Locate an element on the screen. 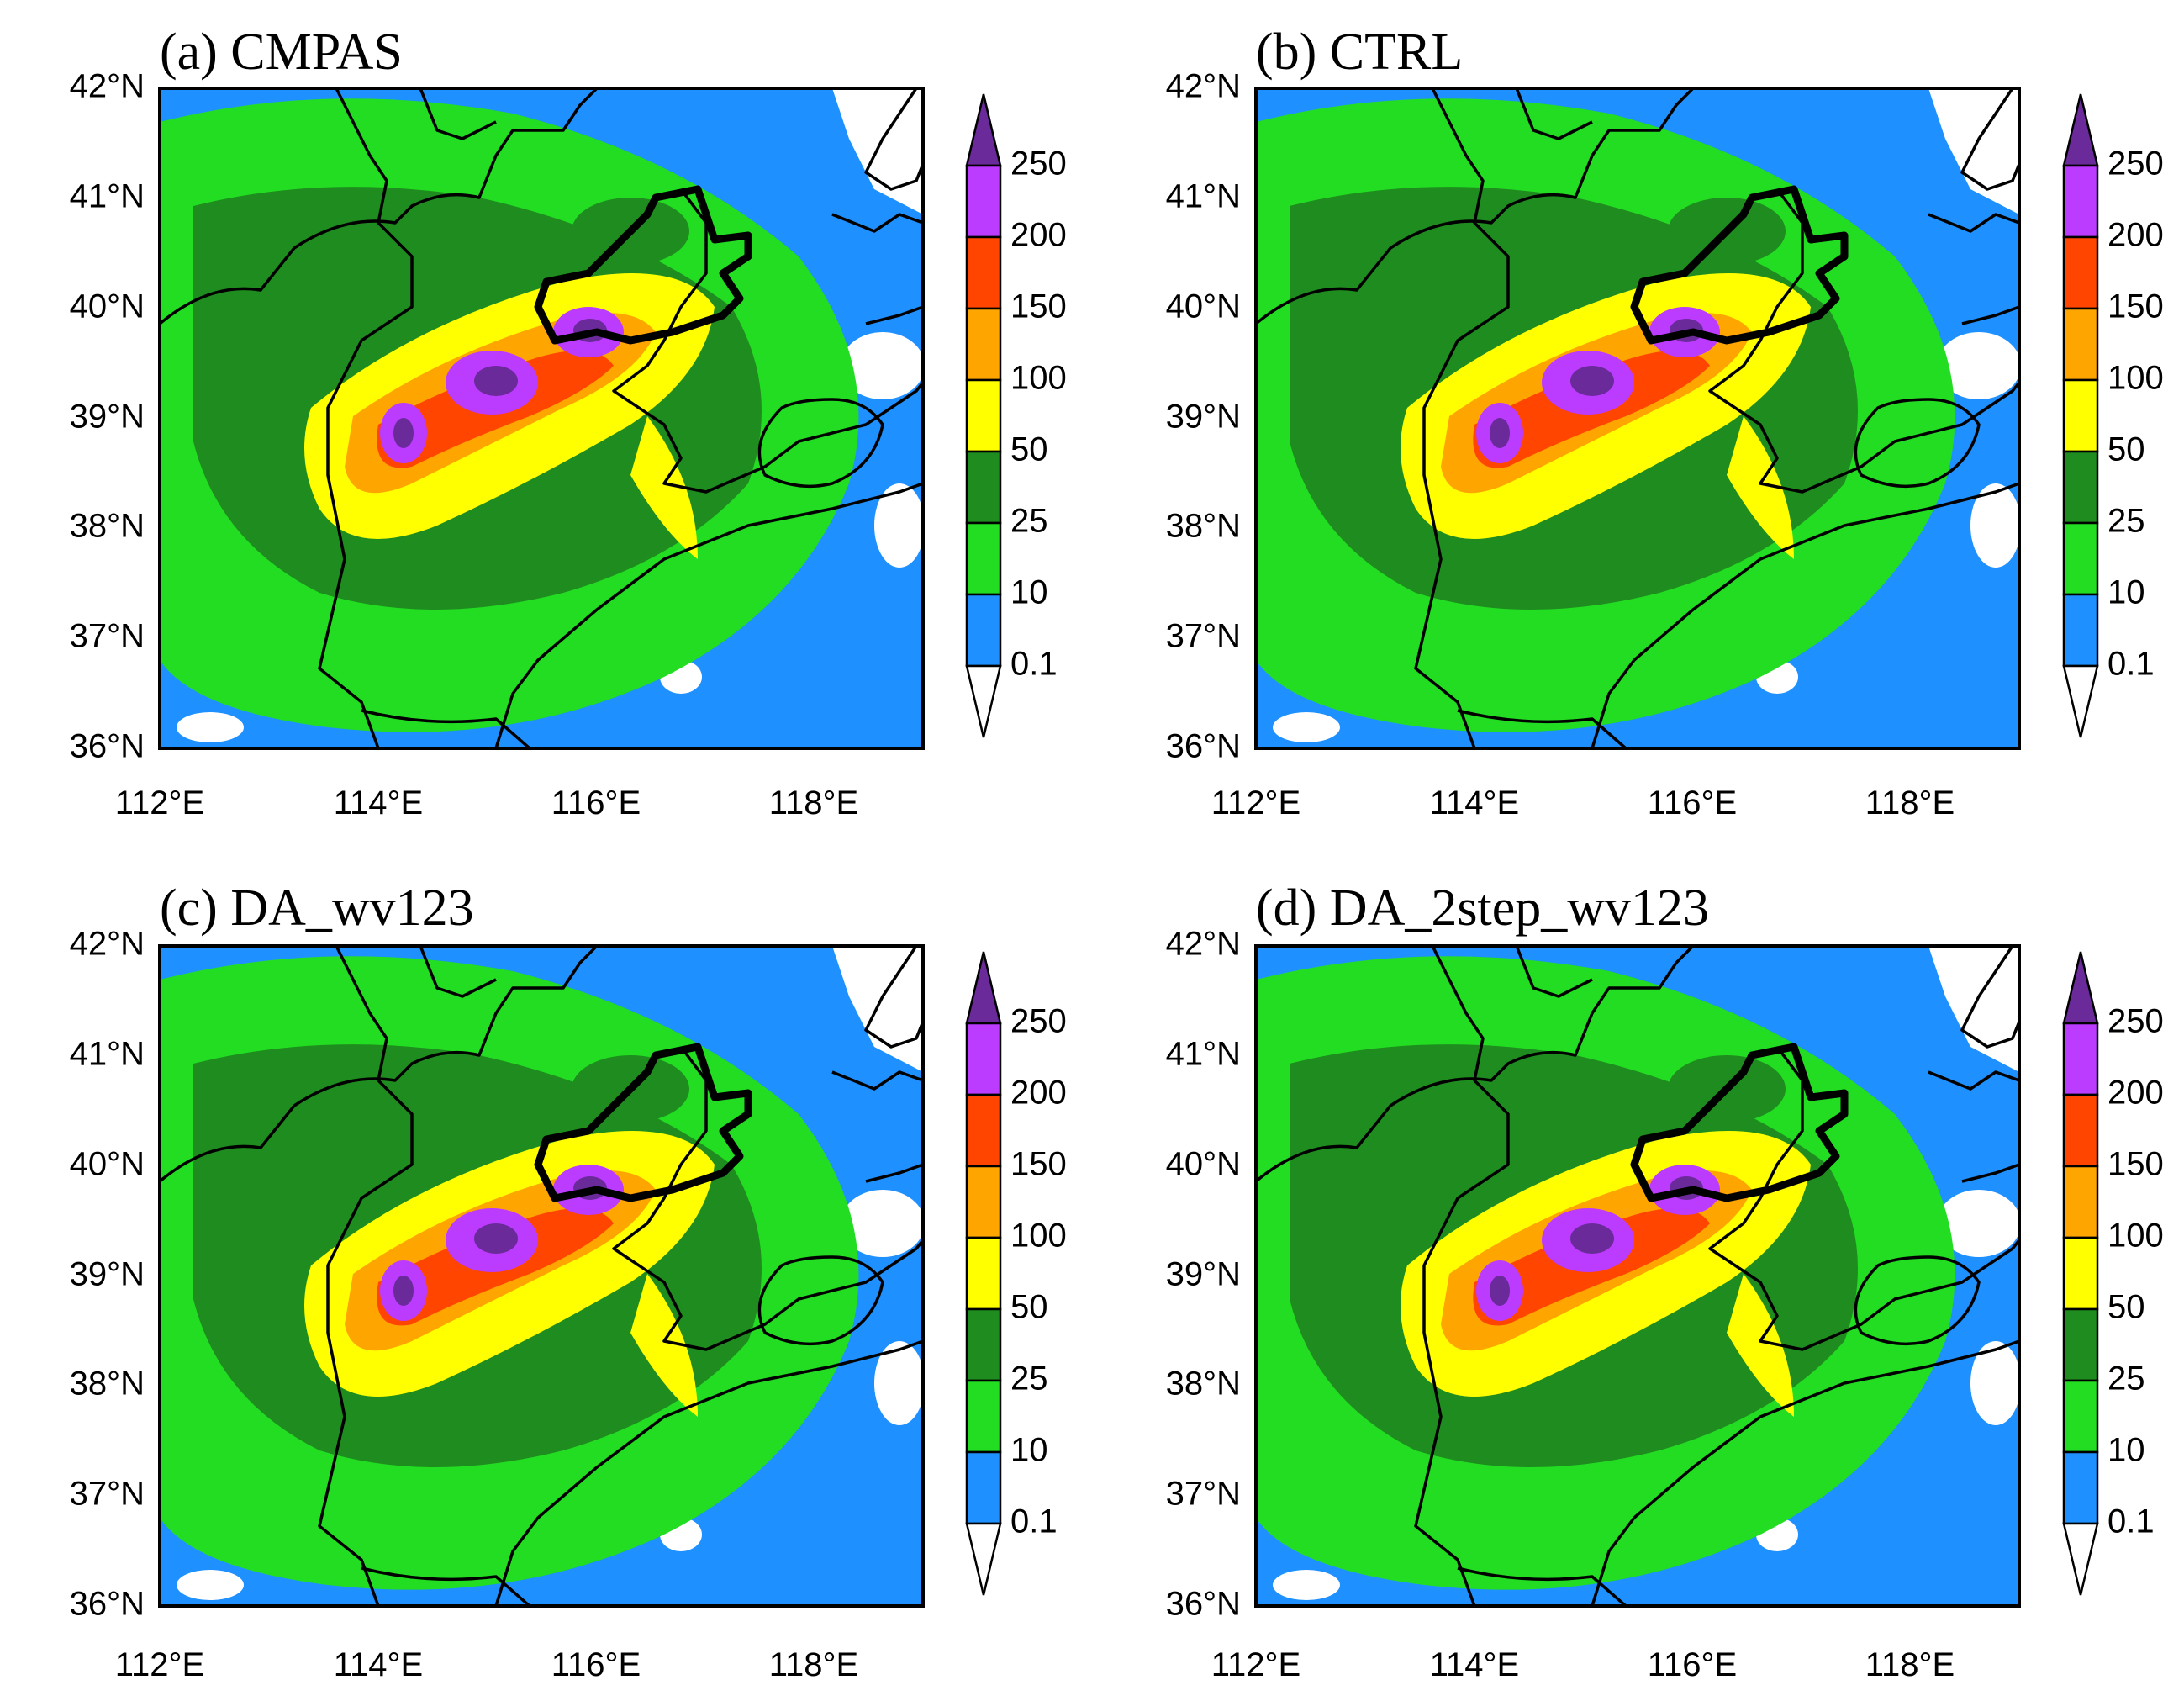 This screenshot has height=1701, width=2184. panel-title: (a) CMPAS is located at coordinates (281, 52).